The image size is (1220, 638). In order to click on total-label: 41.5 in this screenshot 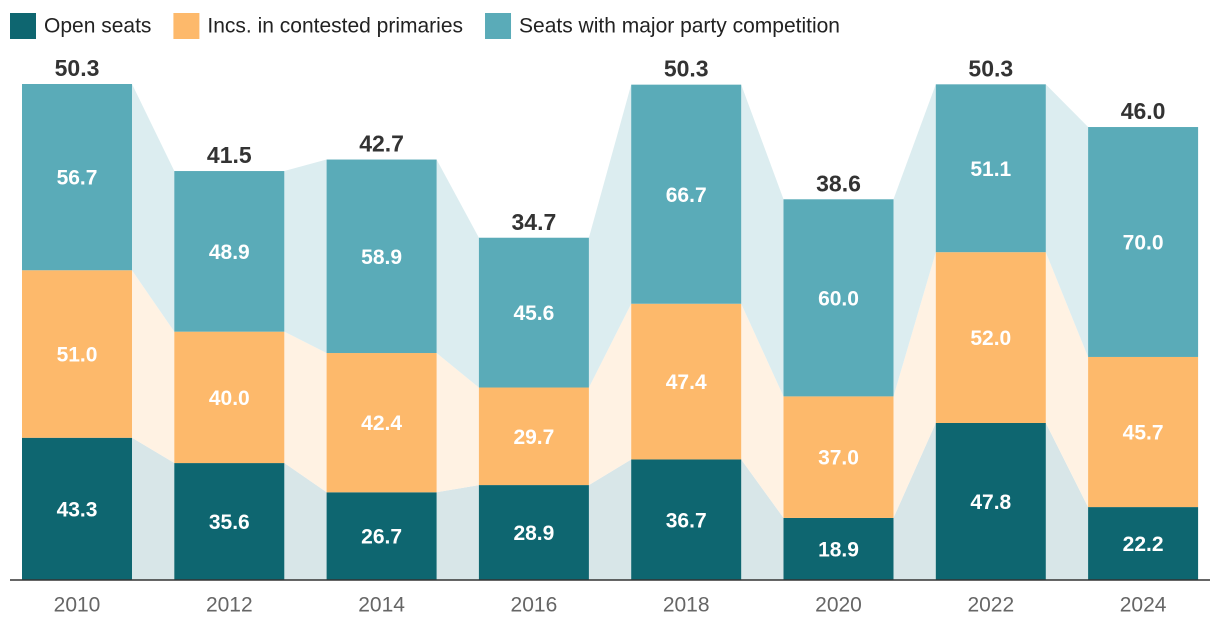, I will do `click(229, 155)`.